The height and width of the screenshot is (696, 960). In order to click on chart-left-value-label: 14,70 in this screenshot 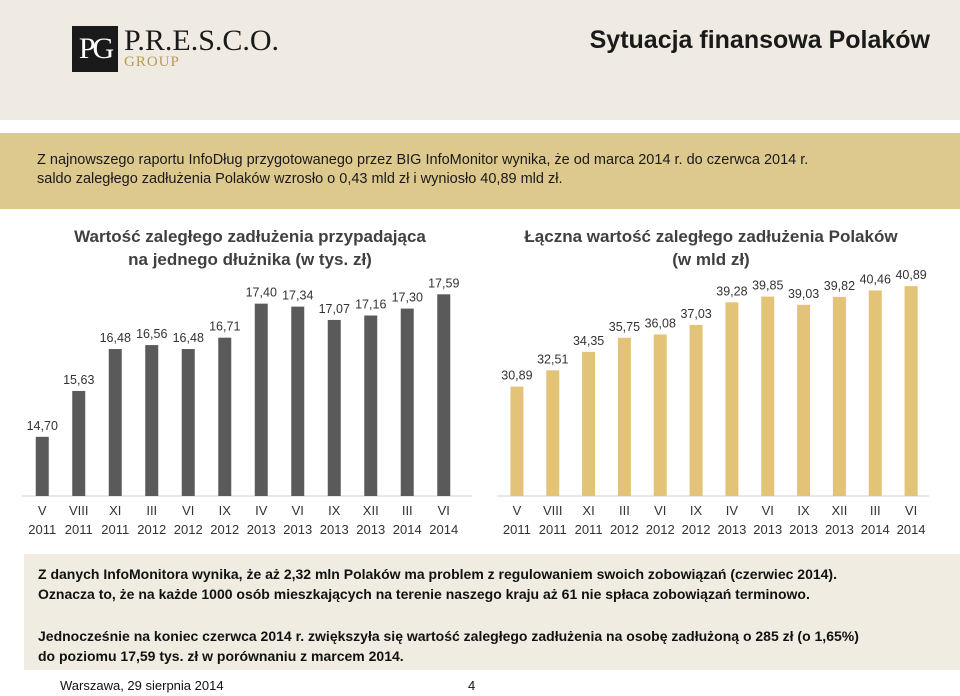, I will do `click(42, 426)`.